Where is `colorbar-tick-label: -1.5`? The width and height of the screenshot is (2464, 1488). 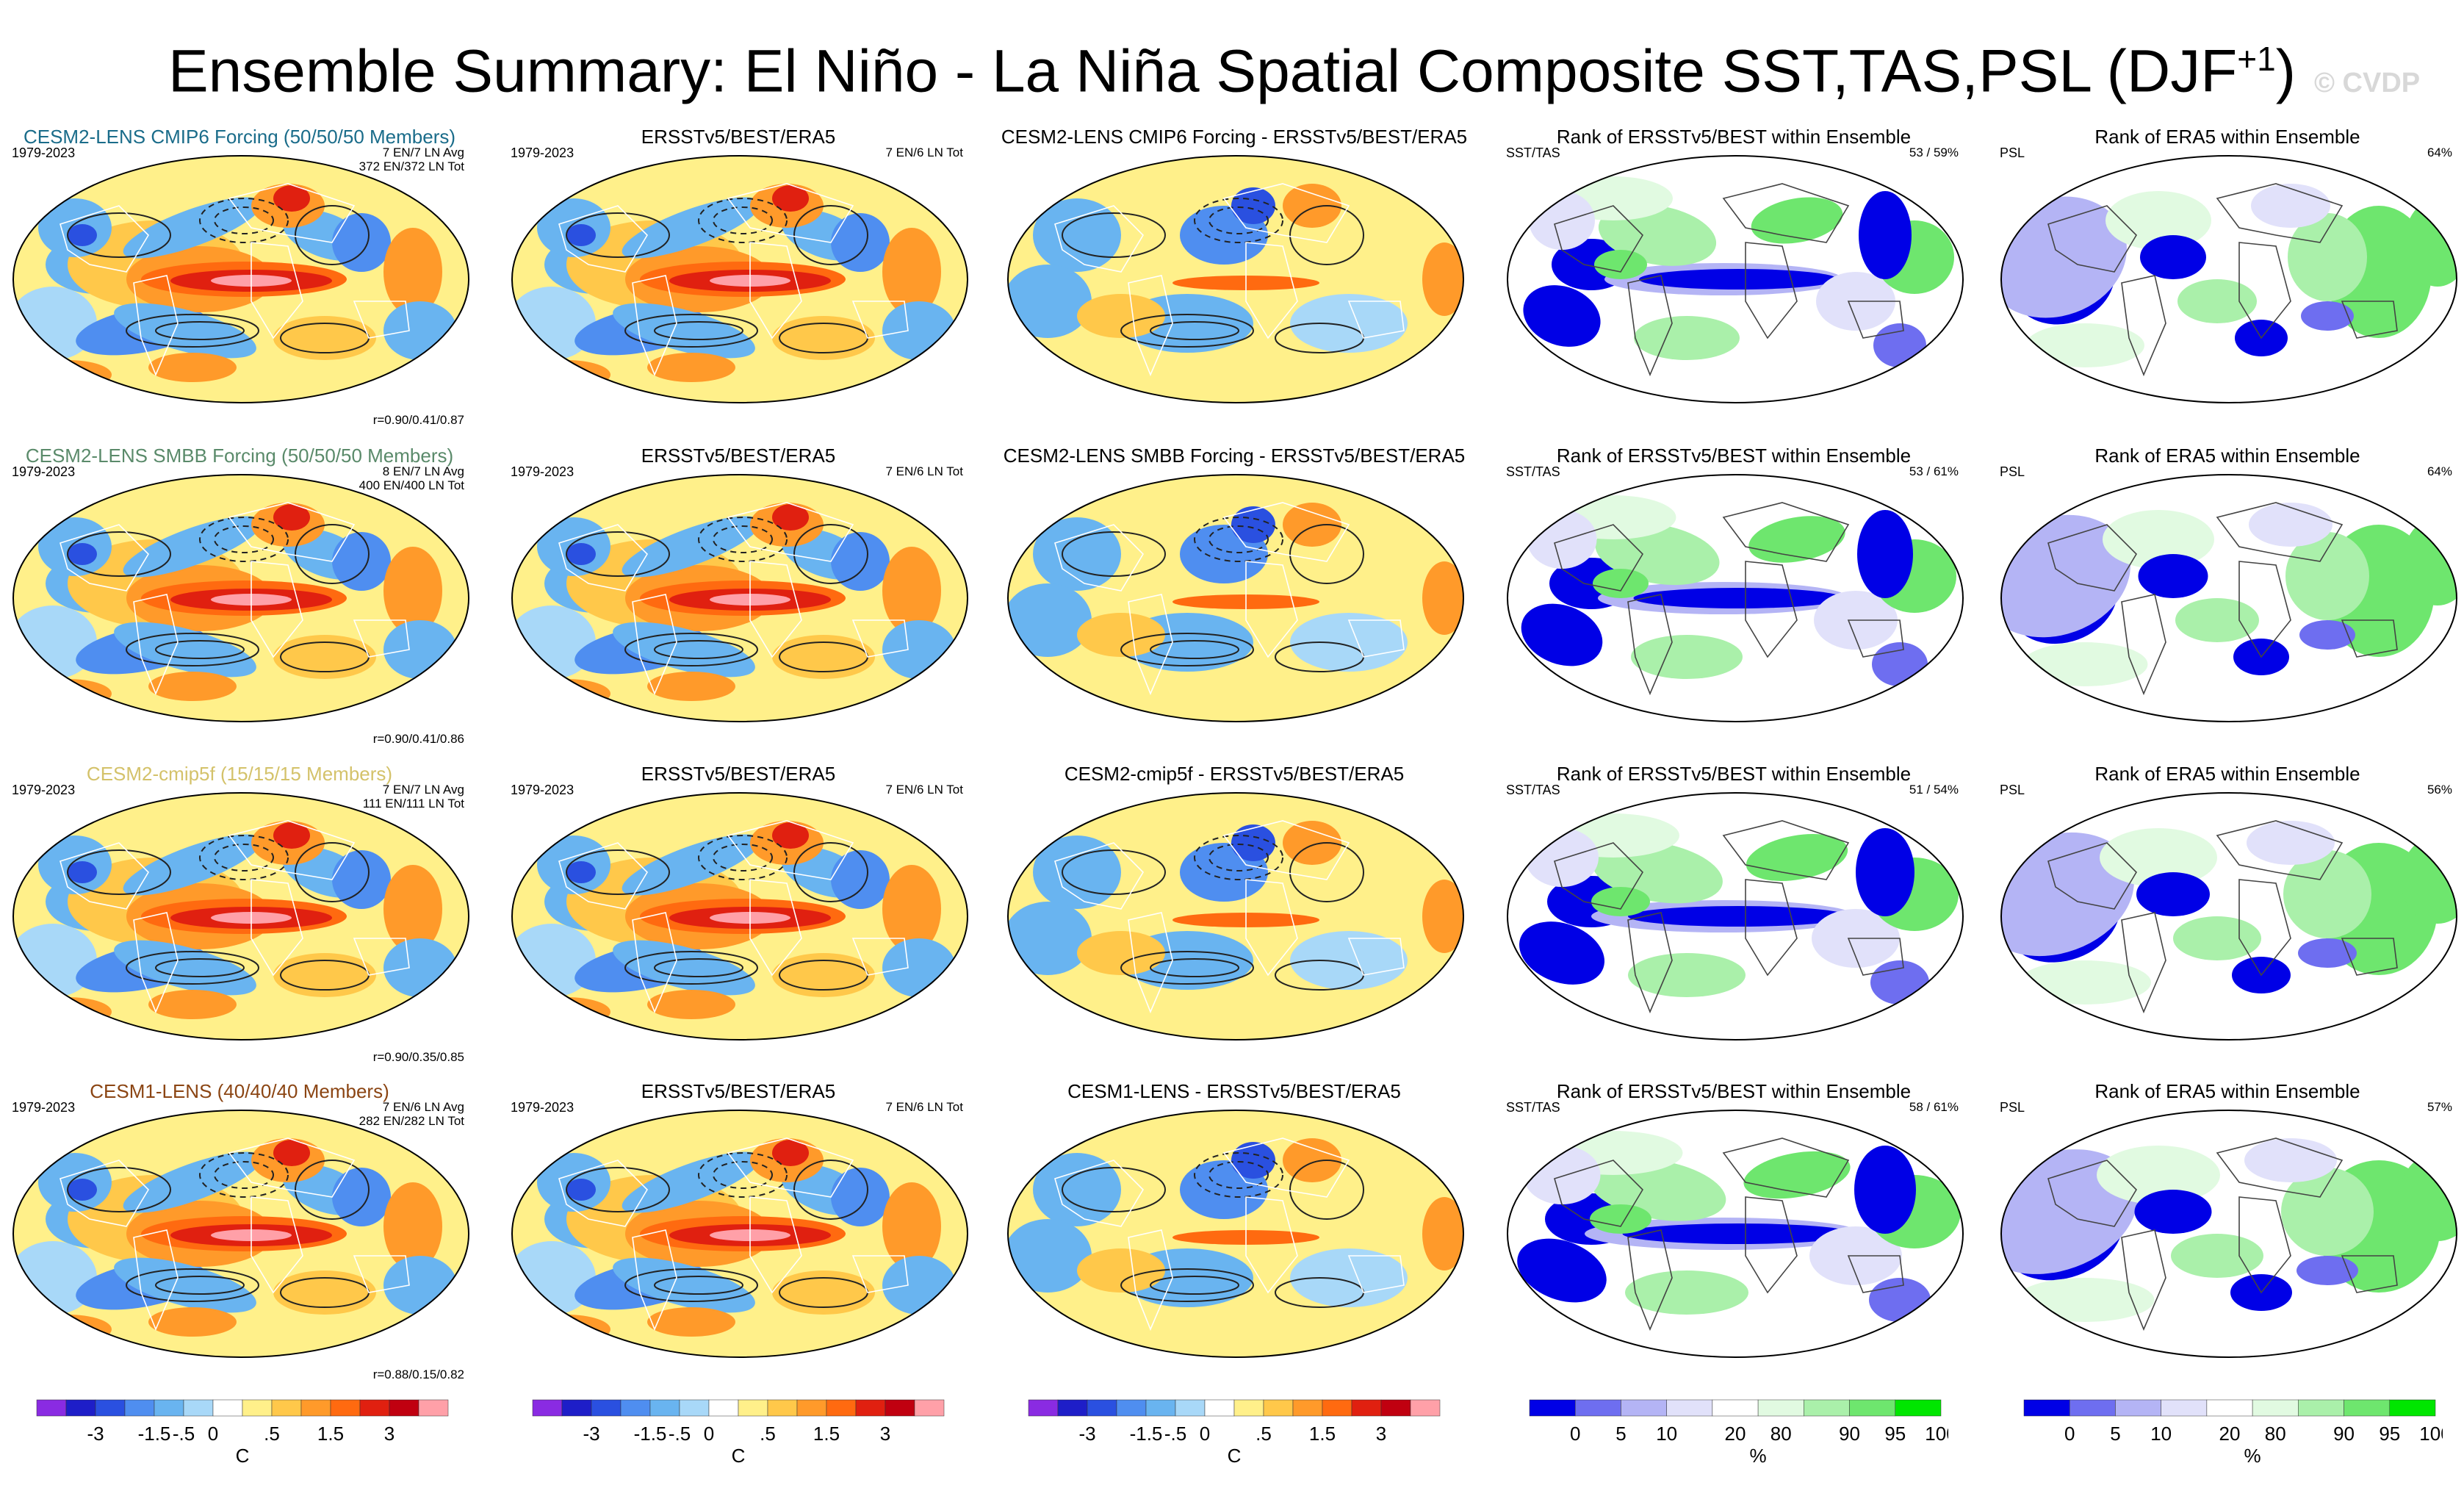
colorbar-tick-label: -1.5 is located at coordinates (650, 1434).